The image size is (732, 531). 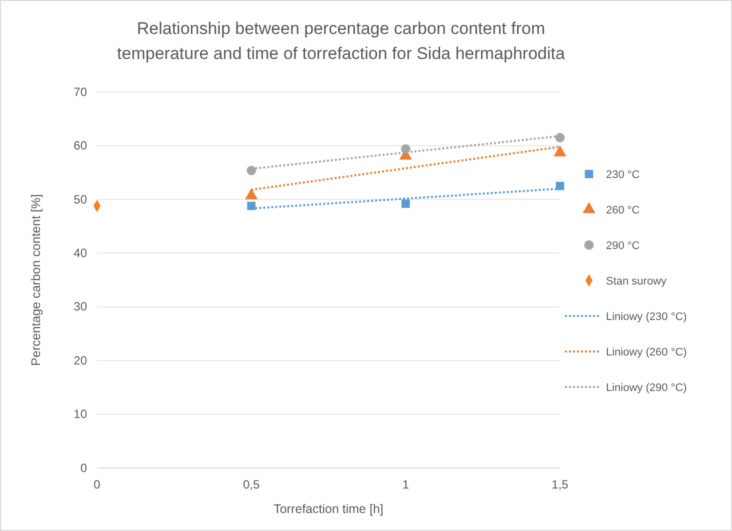 I want to click on y-tick-label: 60, so click(x=81, y=145).